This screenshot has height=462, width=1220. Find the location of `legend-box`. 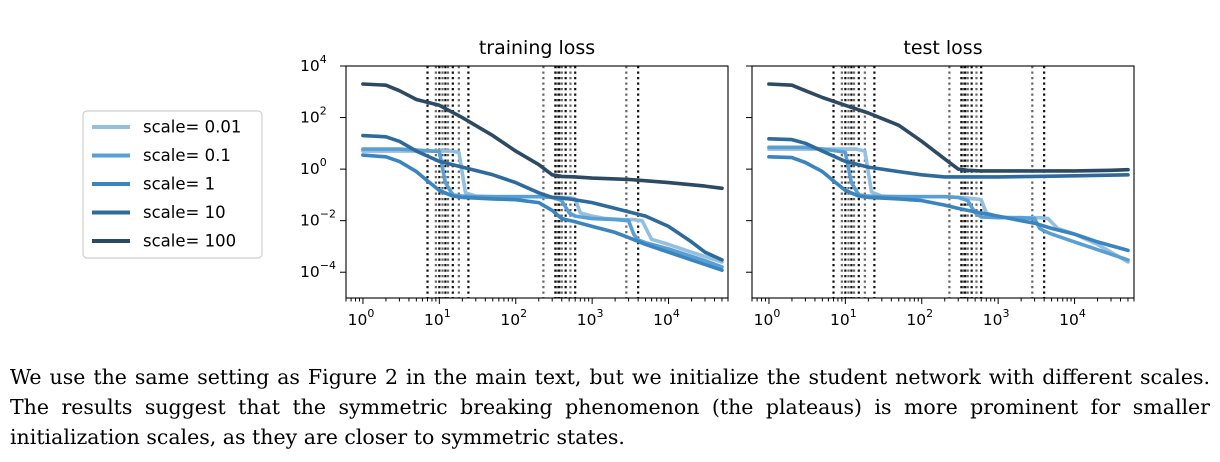

legend-box is located at coordinates (172, 184).